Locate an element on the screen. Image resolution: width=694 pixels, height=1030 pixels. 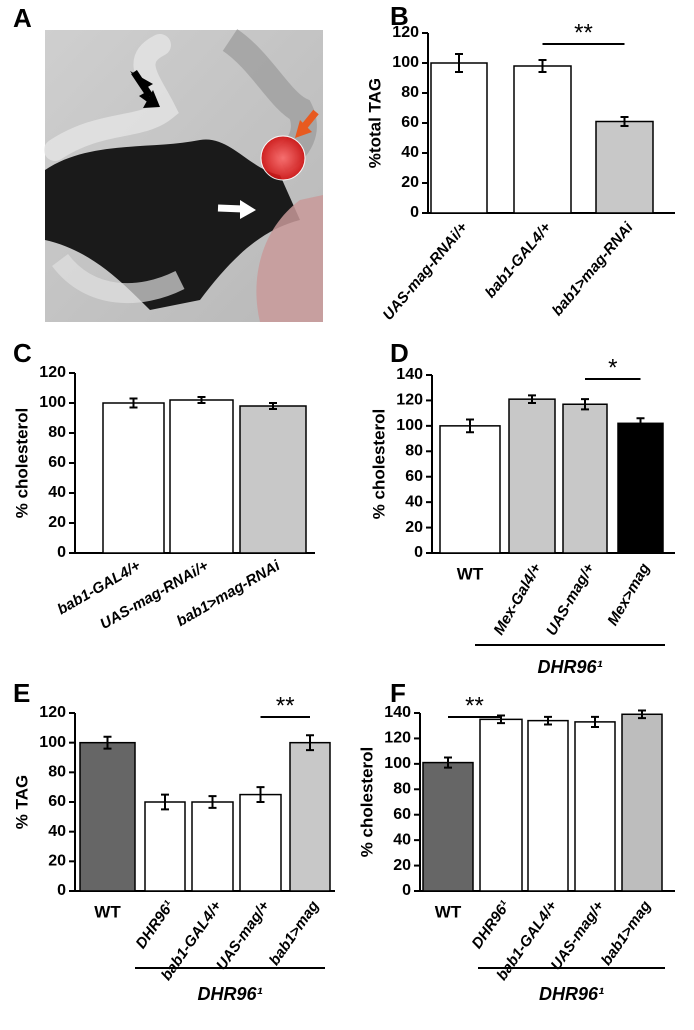
panel-letter: F is located at coordinates (398, 693).